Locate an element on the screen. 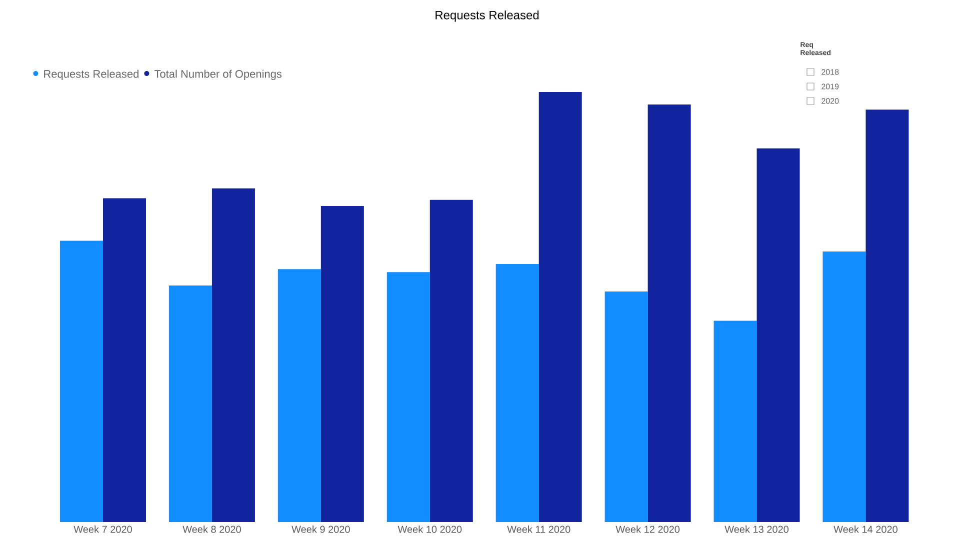 This screenshot has width=954, height=544. x-tick-label: Week 13 2020 is located at coordinates (756, 529).